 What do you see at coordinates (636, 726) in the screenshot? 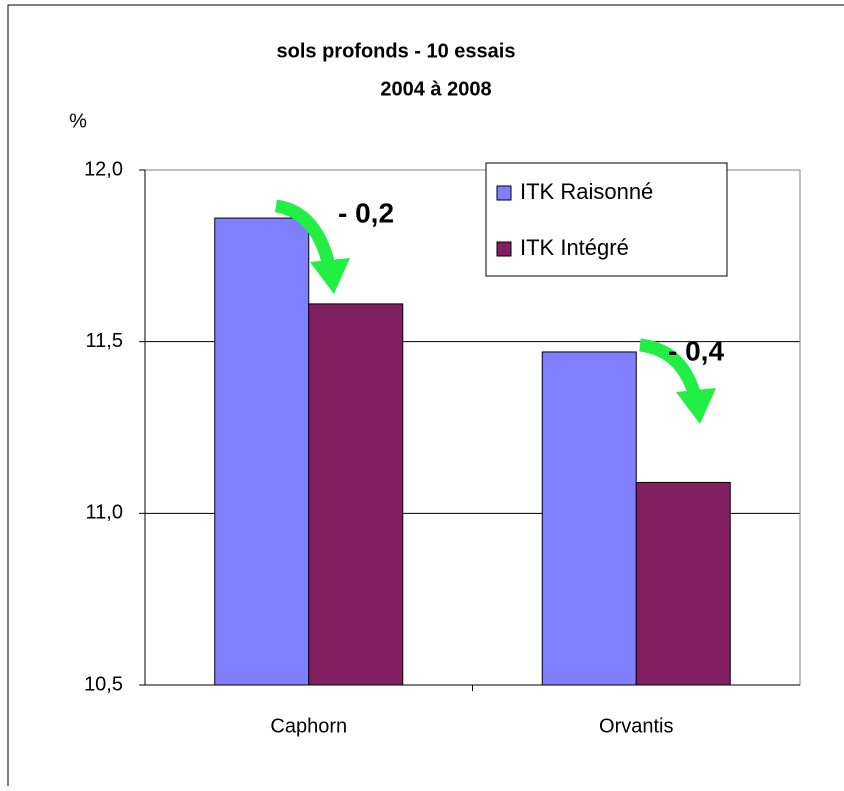
I see `x-tick-label: Orvantis` at bounding box center [636, 726].